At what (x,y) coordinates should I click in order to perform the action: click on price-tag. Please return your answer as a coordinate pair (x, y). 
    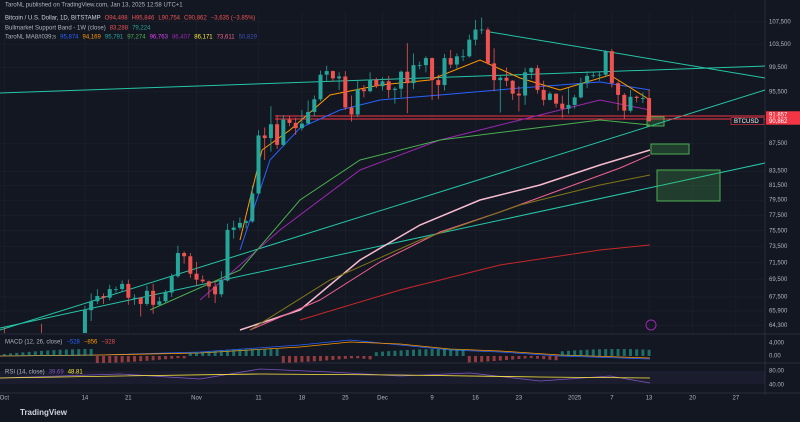
    Looking at the image, I should click on (783, 121).